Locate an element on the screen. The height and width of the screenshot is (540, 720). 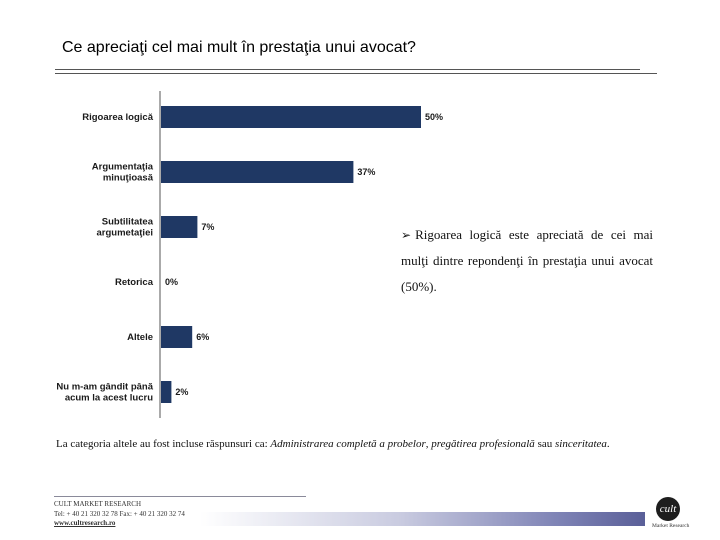
category-label: Rigoarea logică is located at coordinates (117, 117).